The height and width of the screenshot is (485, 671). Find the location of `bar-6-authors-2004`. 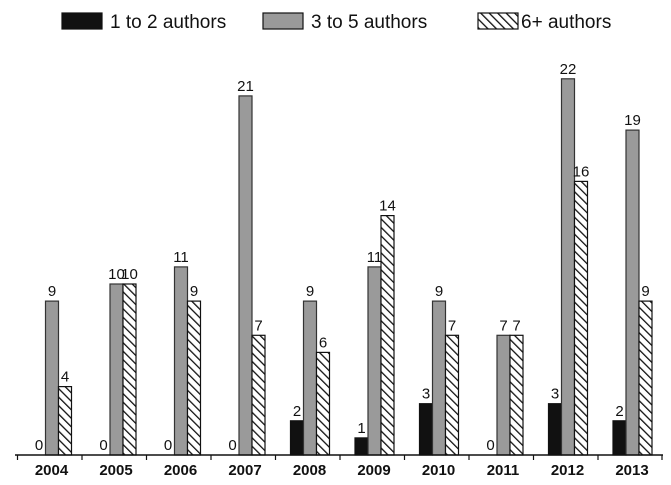

bar-6-authors-2004 is located at coordinates (65, 421).